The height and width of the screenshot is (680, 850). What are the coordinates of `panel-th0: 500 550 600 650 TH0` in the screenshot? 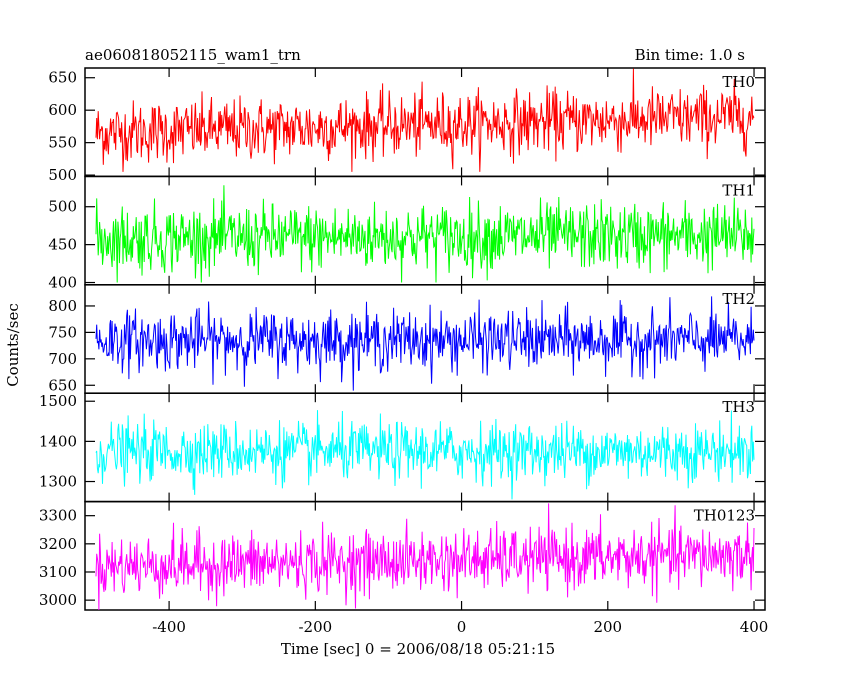 It's located at (407, 125).